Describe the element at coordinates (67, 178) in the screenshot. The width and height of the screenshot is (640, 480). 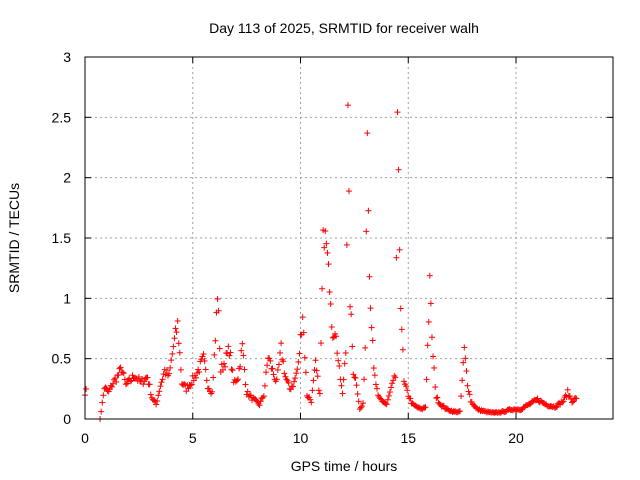
I see `y-tick-label: 2` at that location.